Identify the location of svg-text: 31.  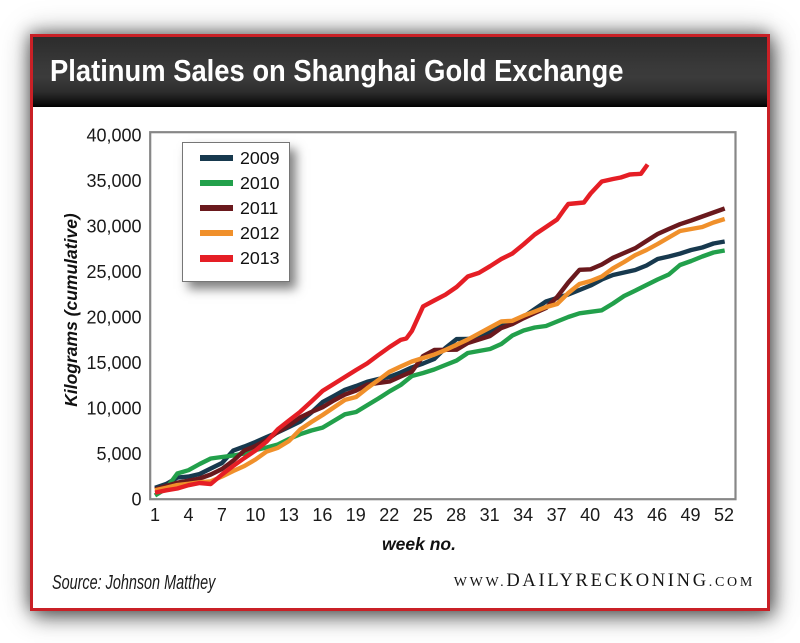
(490, 515).